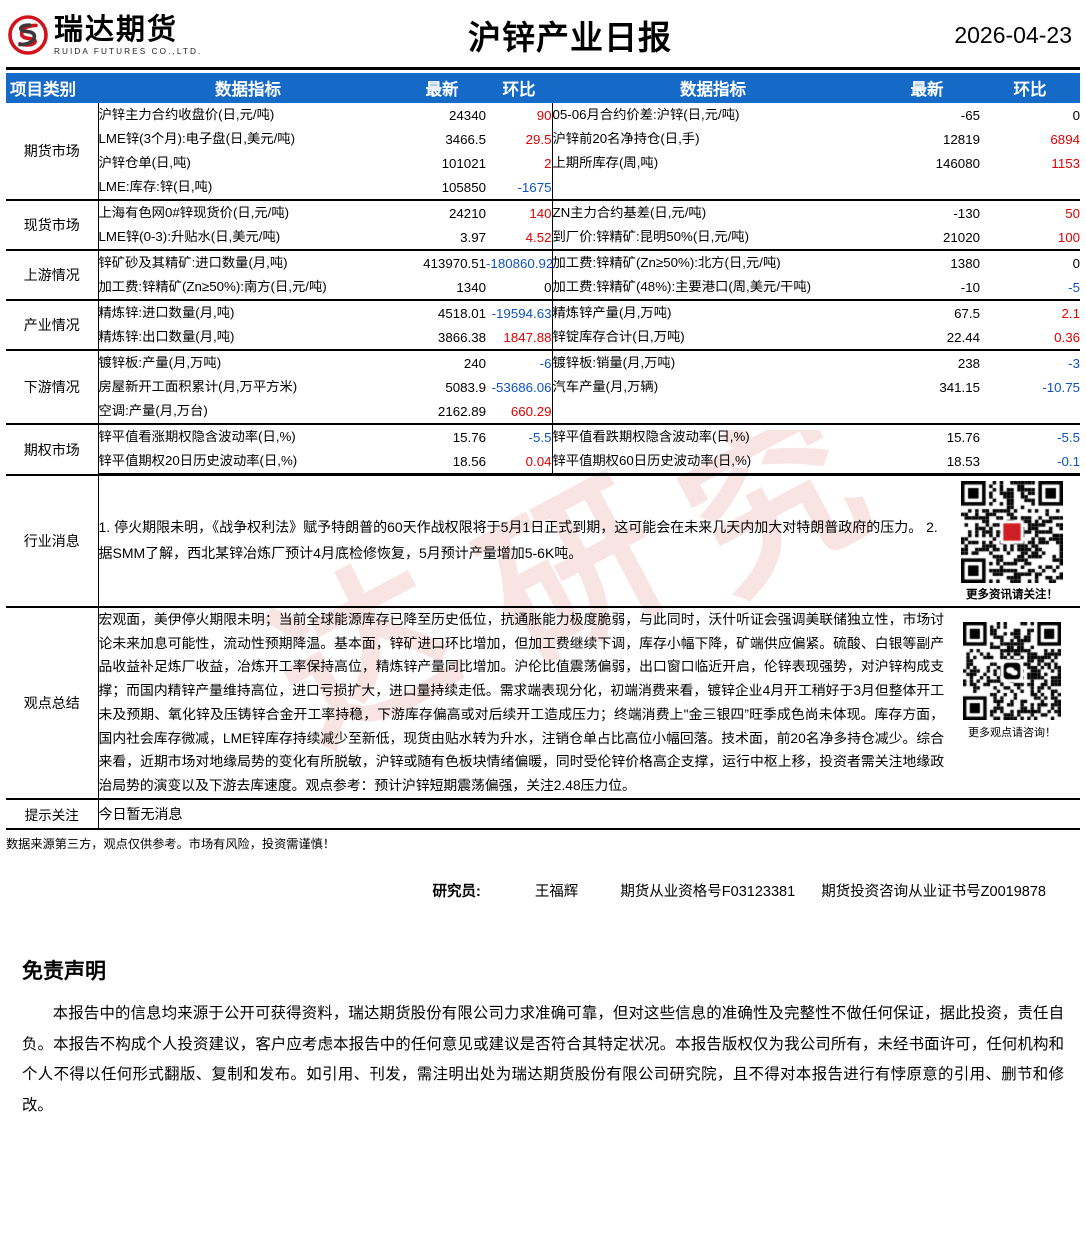 This screenshot has height=1246, width=1086. I want to click on indicator-cell: LME:库存:锌(日,吨), so click(155, 187).